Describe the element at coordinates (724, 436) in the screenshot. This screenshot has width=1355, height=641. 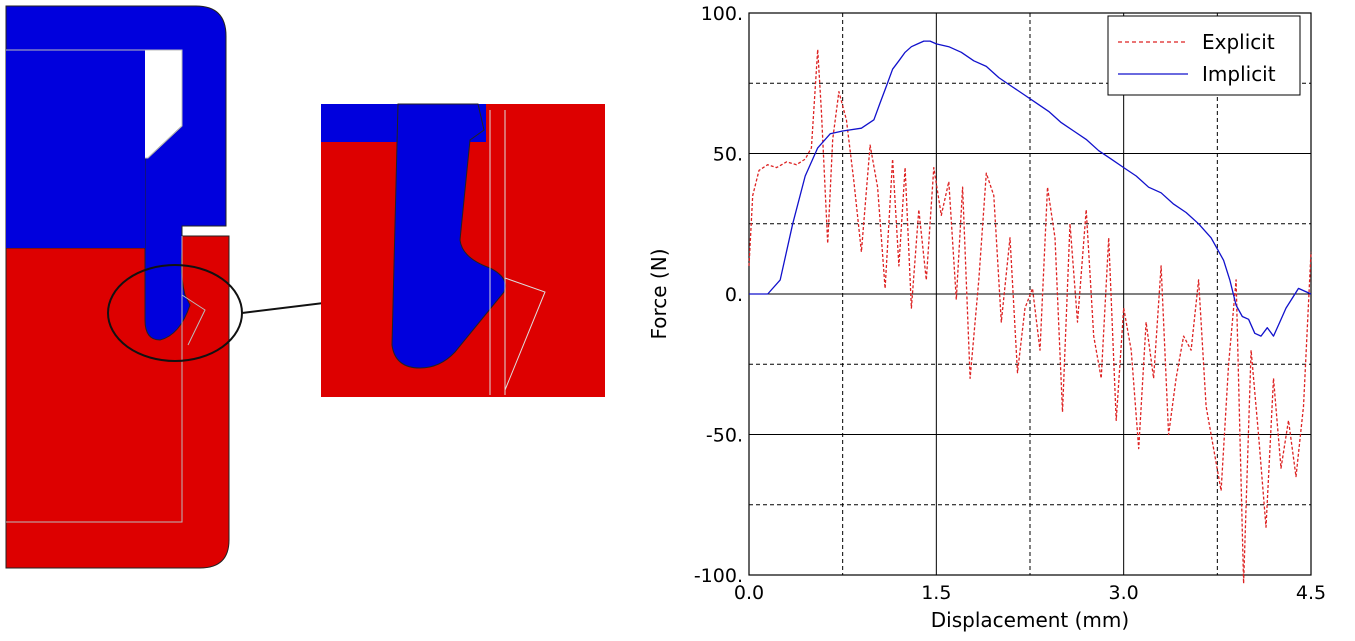
I see `y-tick-label: -50.` at that location.